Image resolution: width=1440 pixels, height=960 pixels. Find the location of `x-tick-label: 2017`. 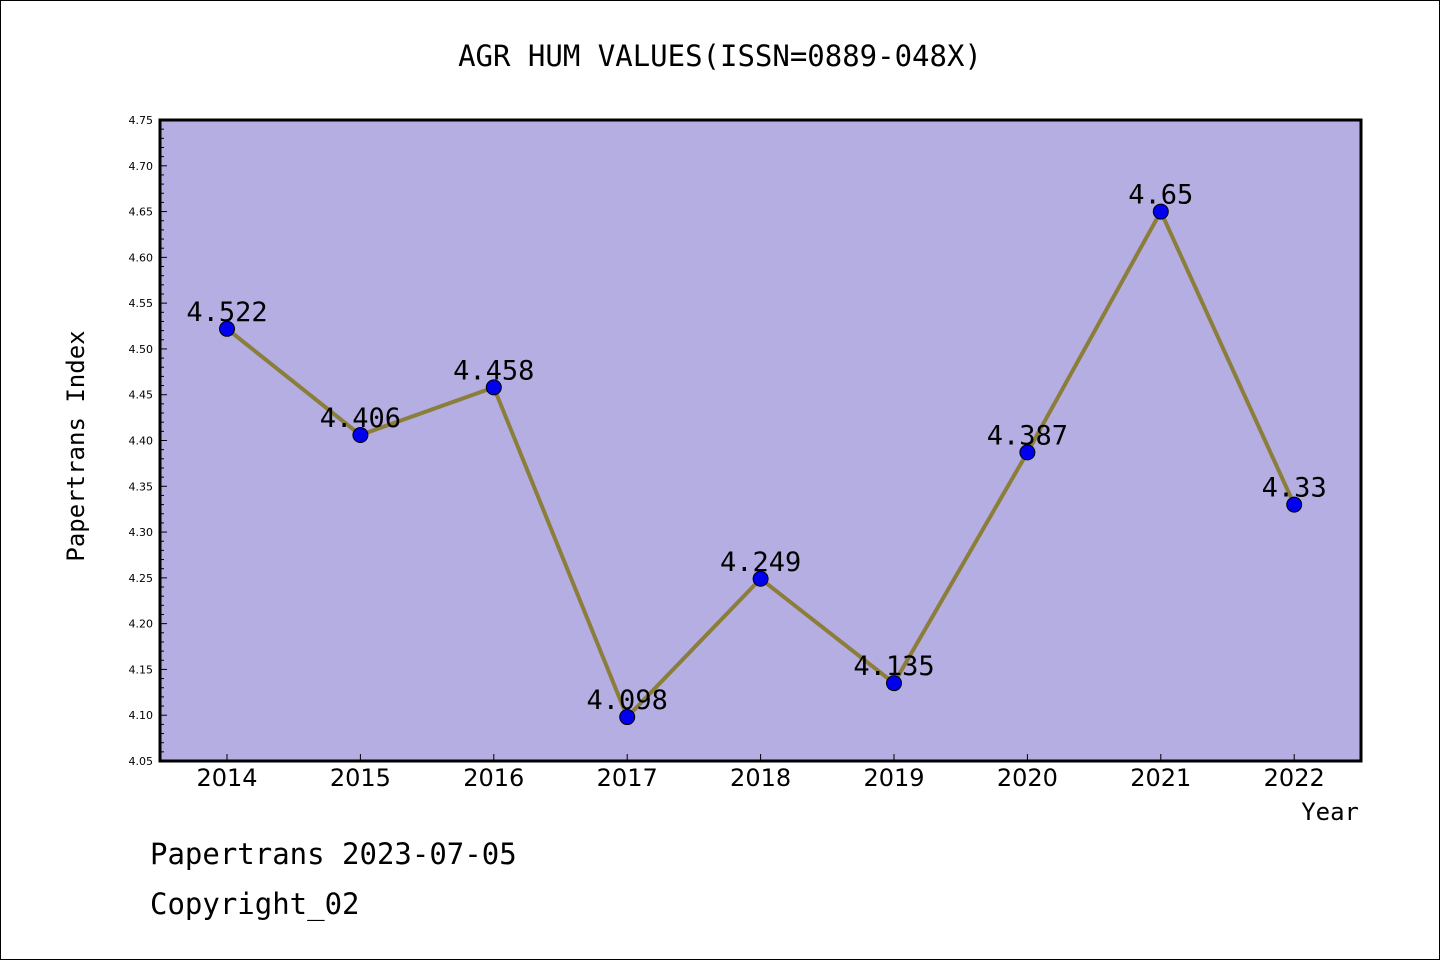

x-tick-label: 2017 is located at coordinates (627, 778).